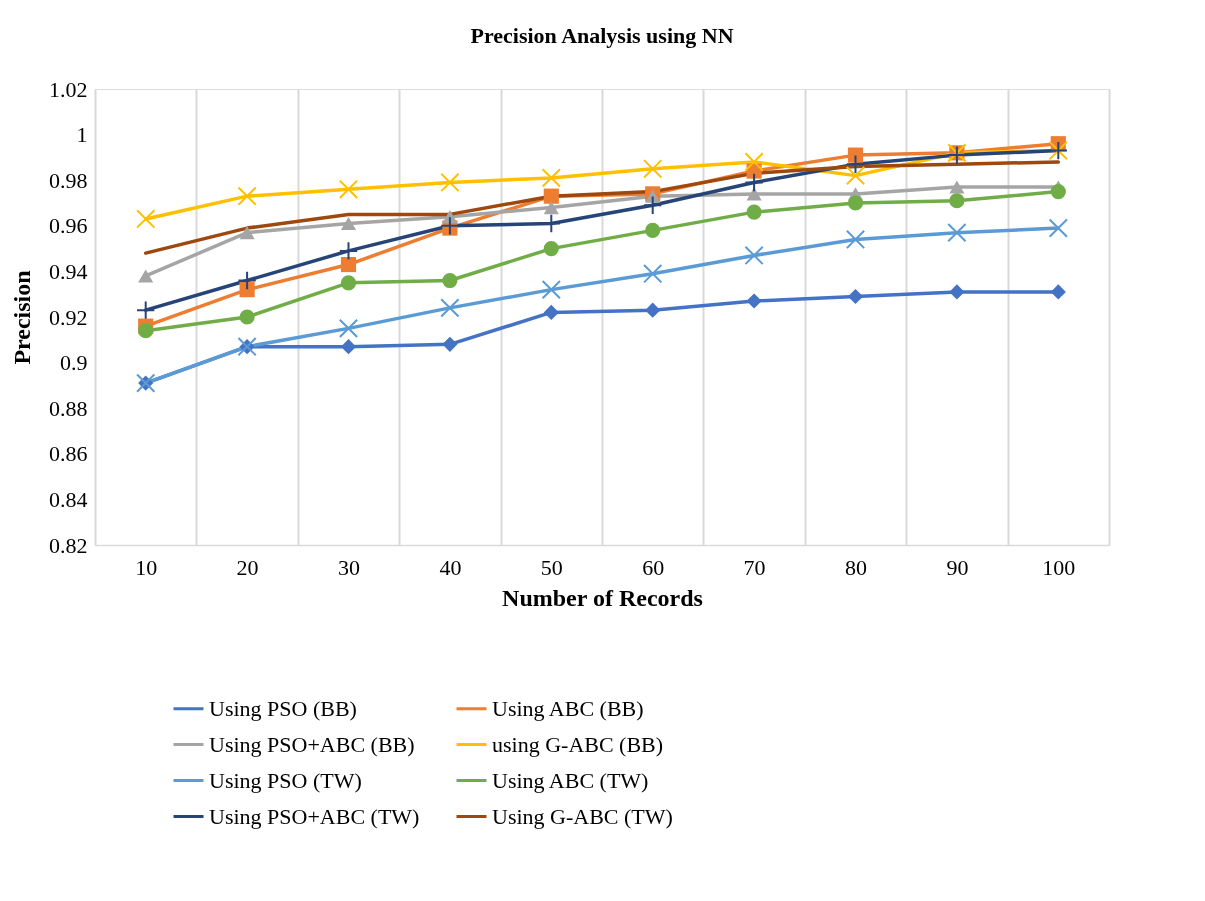 Image resolution: width=1205 pixels, height=901 pixels. I want to click on y-tick-label: 1.02, so click(68, 89).